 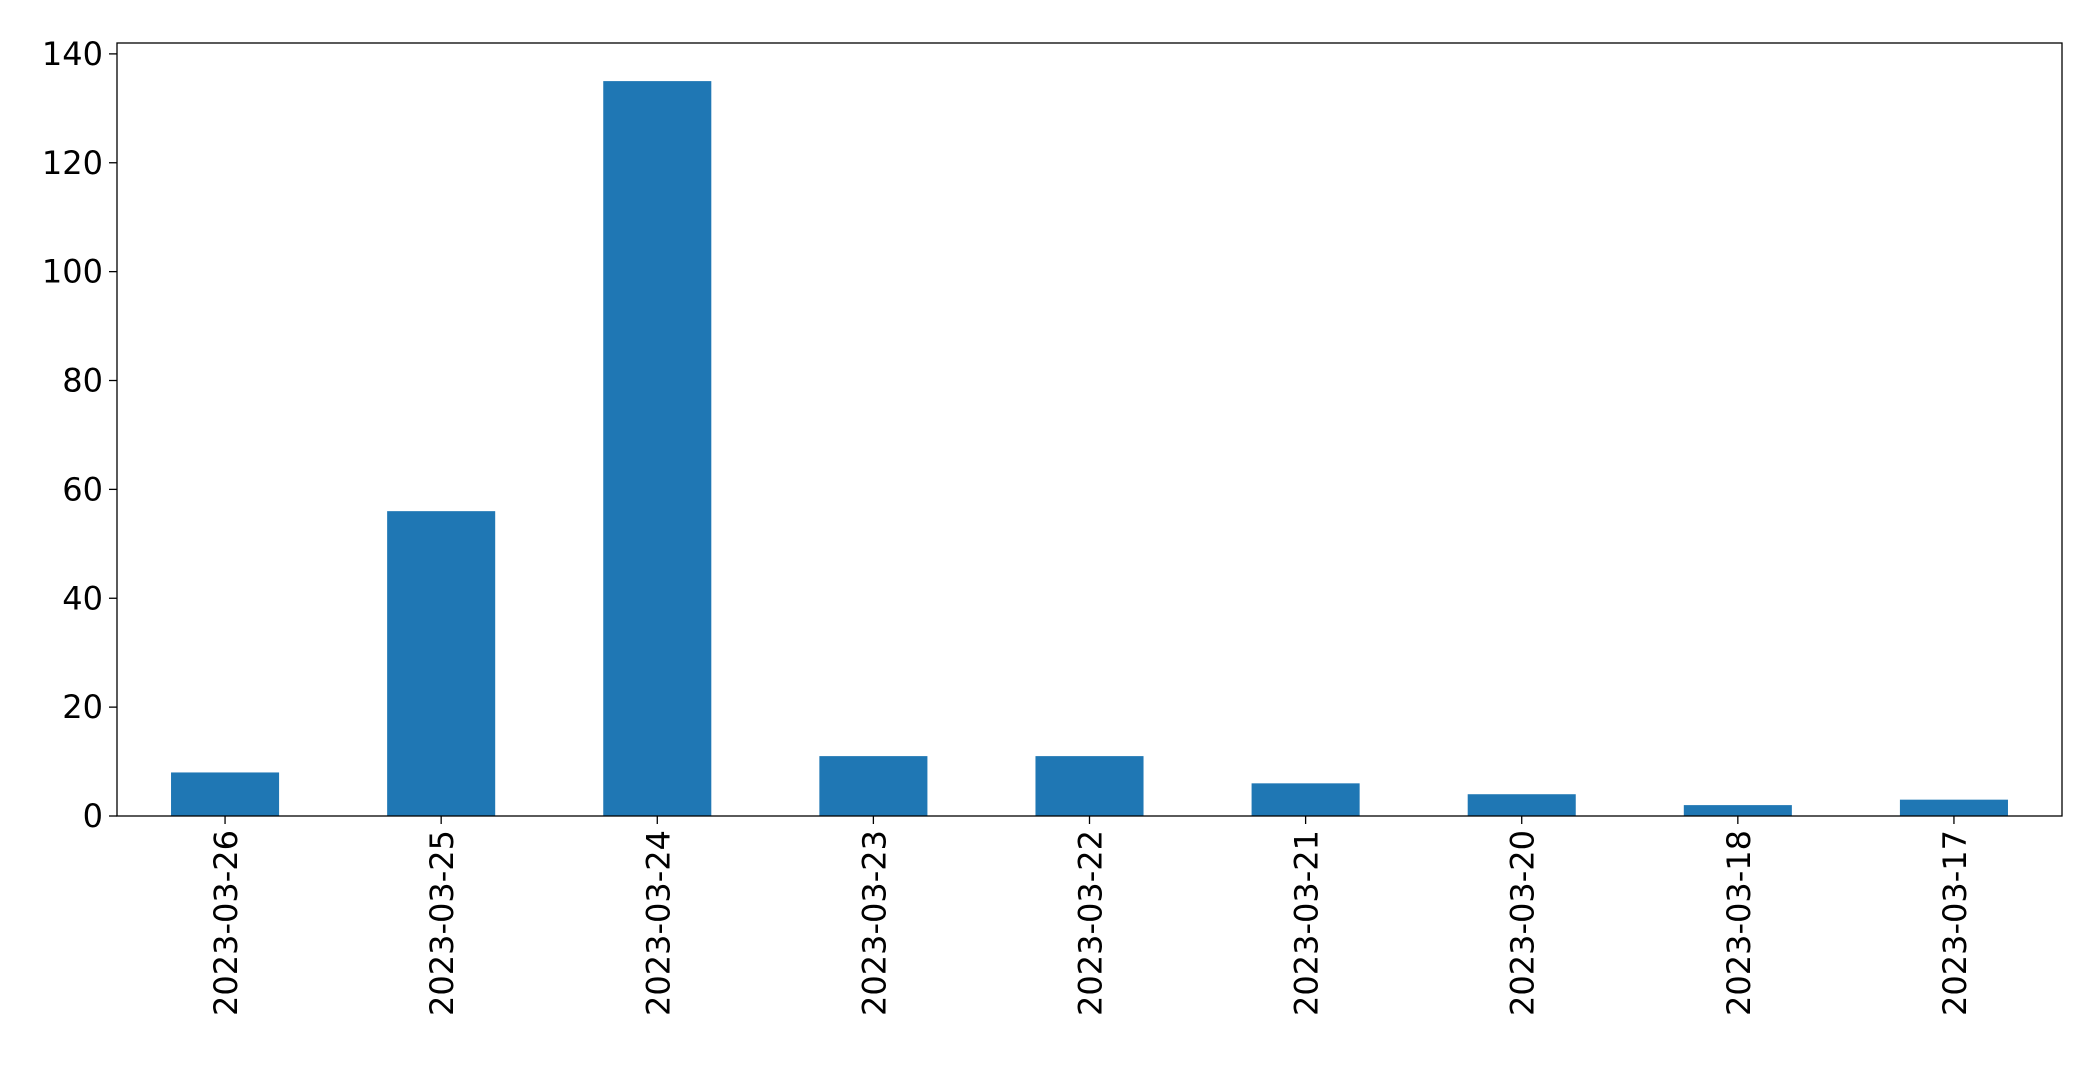 I want to click on x-tick-label: 2023-03-20, so click(x=1523, y=923).